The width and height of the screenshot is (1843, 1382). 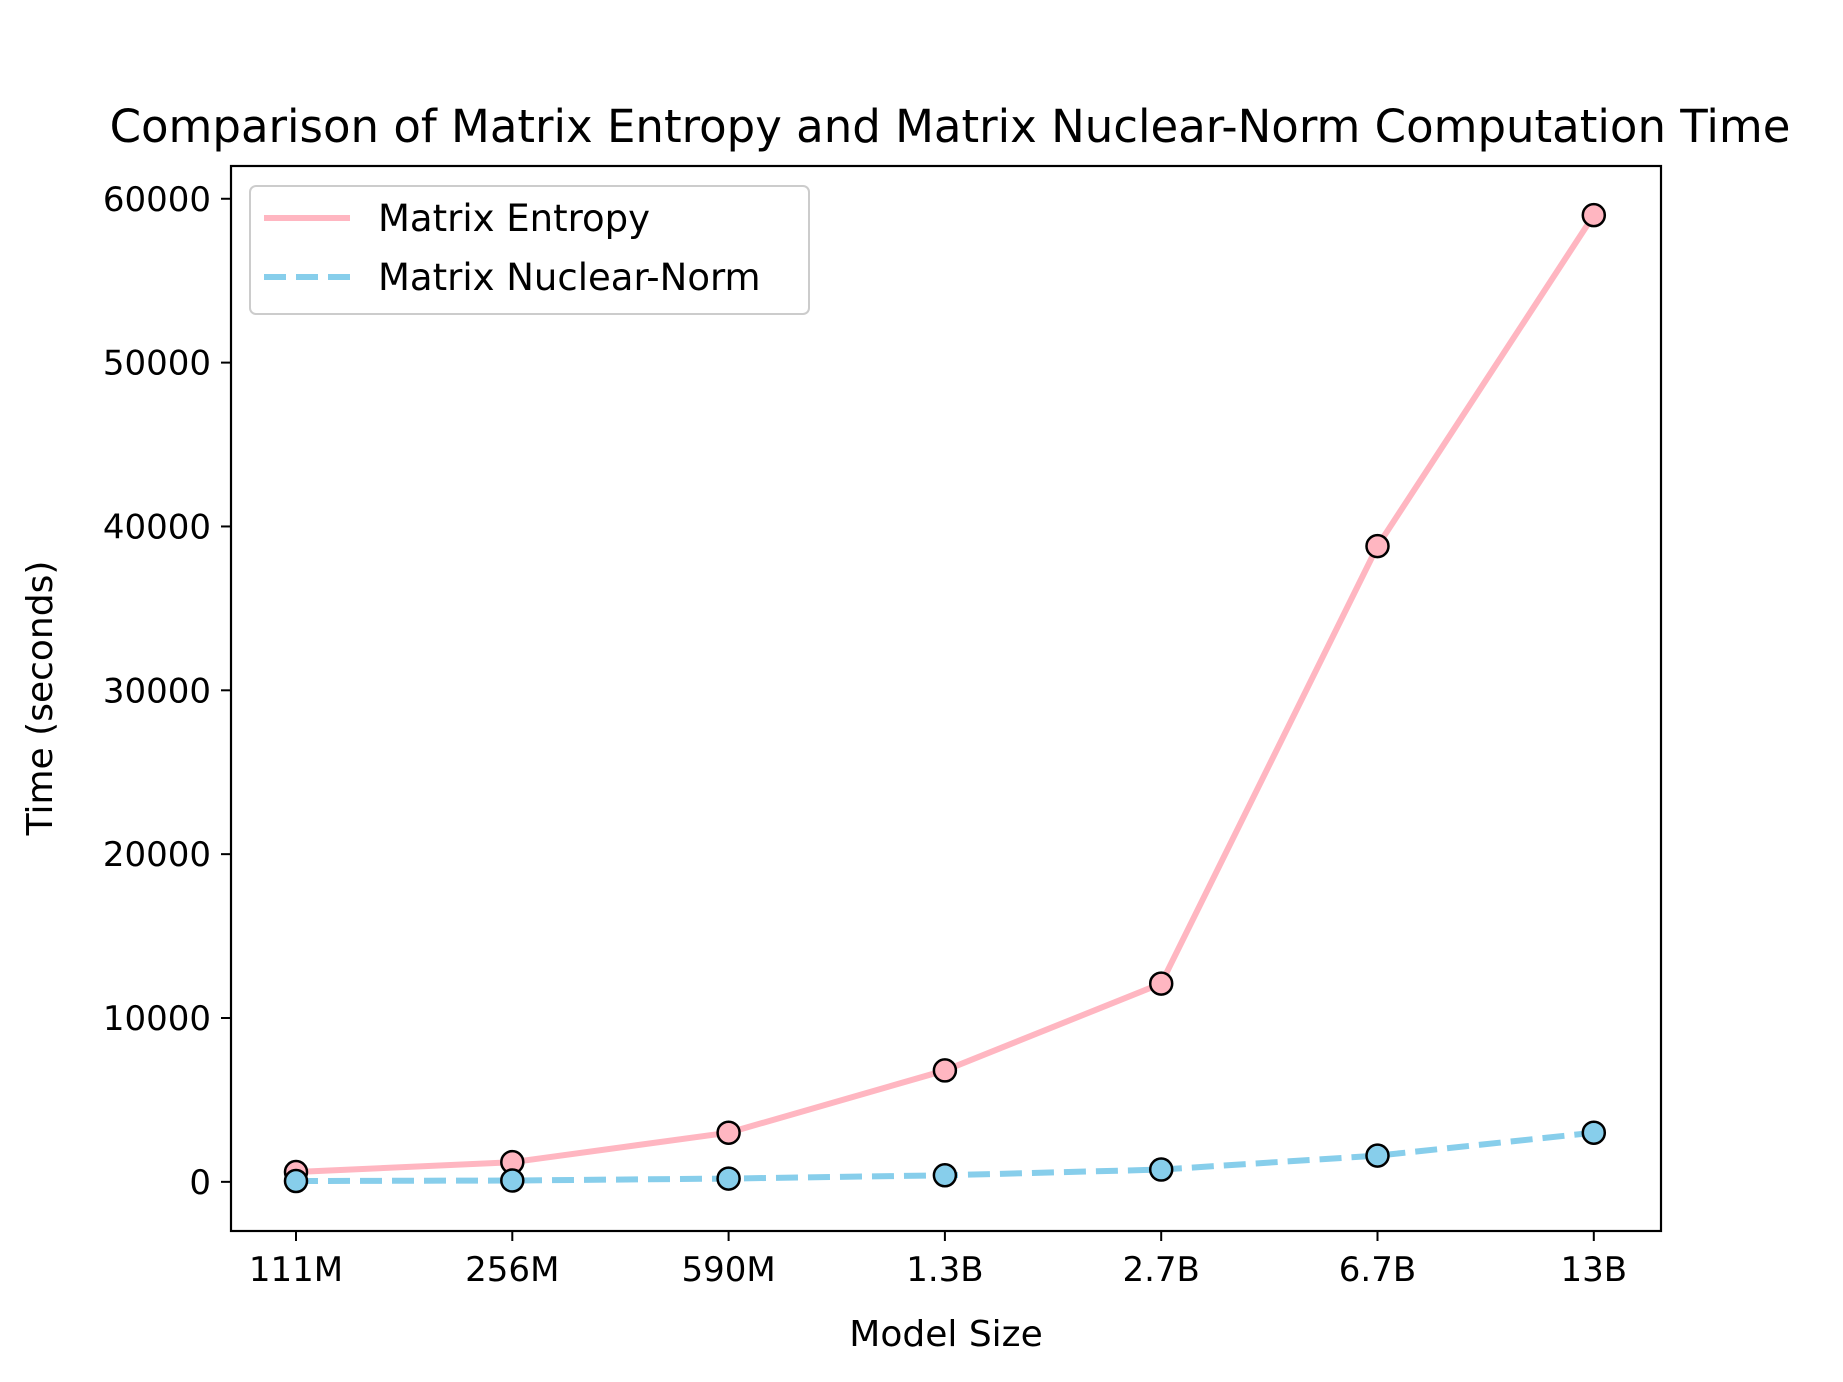 What do you see at coordinates (200, 1183) in the screenshot?
I see `y-tick-label: 0` at bounding box center [200, 1183].